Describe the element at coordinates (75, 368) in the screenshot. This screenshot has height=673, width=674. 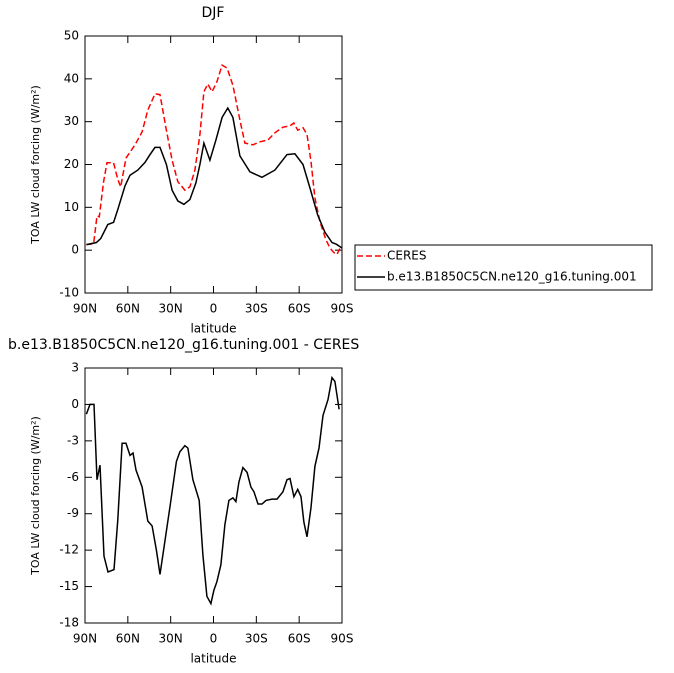
I see `y-tick-label: 3` at that location.